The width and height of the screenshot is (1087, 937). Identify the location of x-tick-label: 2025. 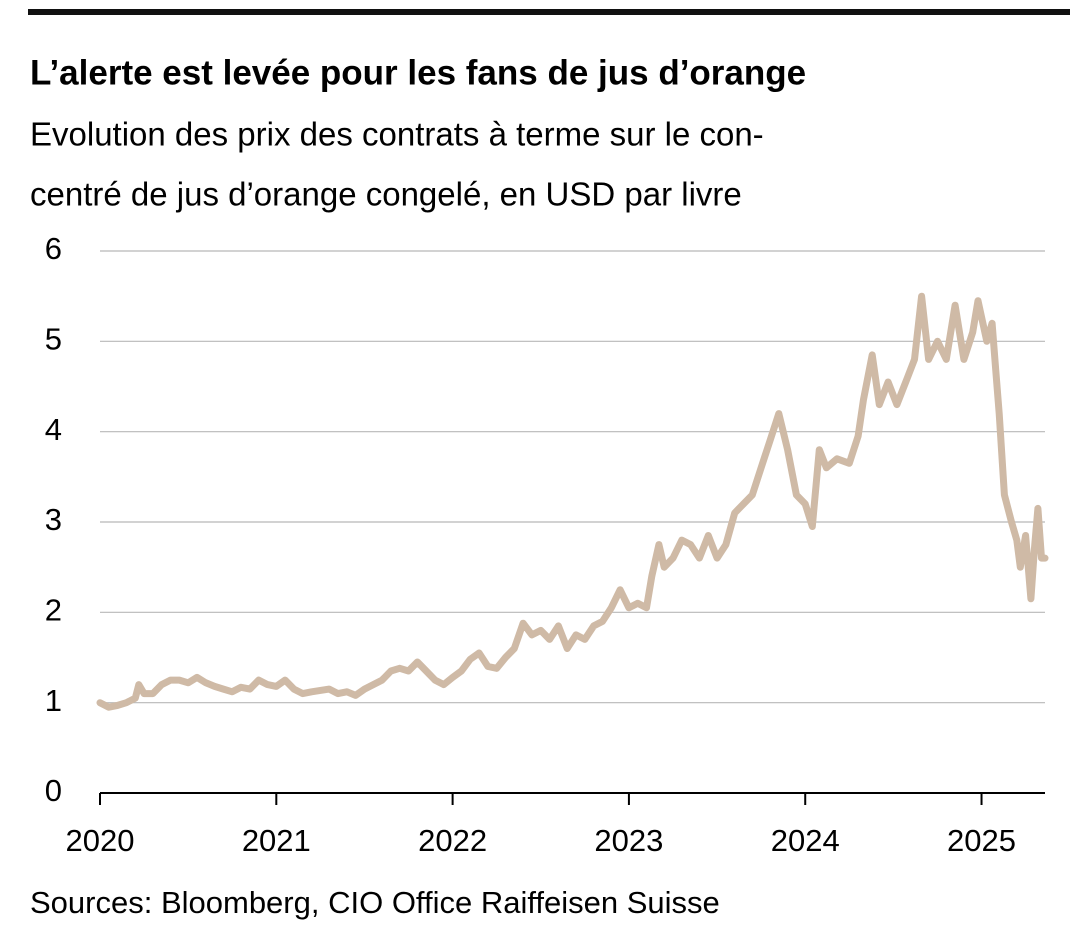
(981, 840).